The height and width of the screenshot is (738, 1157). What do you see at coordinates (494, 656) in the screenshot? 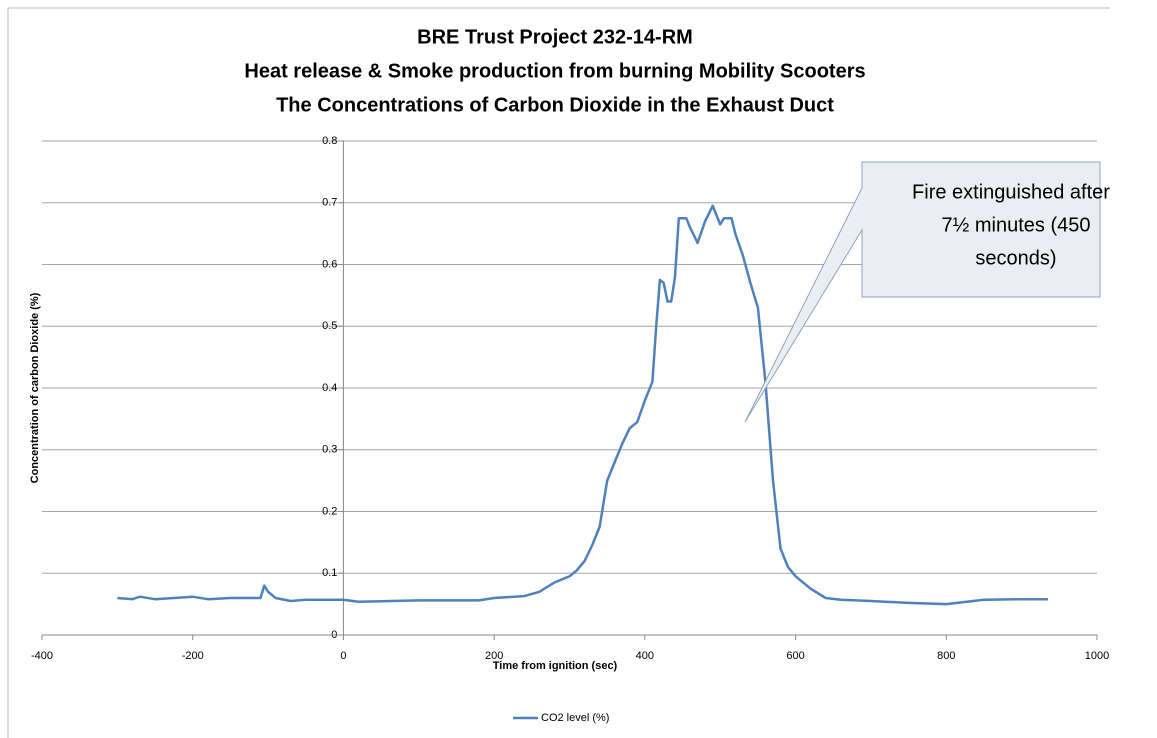
I see `x-tick-label: 200` at bounding box center [494, 656].